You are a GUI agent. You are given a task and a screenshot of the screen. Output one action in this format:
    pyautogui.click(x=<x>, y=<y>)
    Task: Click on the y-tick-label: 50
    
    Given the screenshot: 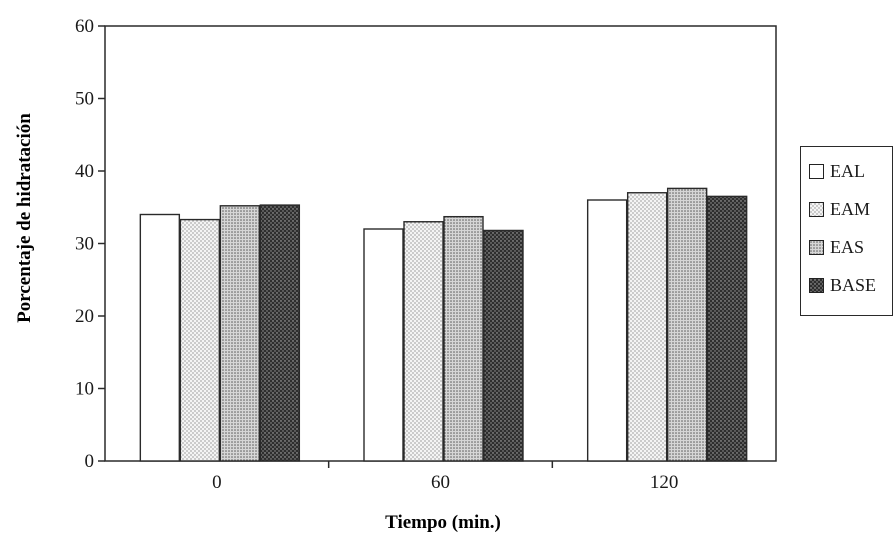 What is the action you would take?
    pyautogui.click(x=84, y=99)
    